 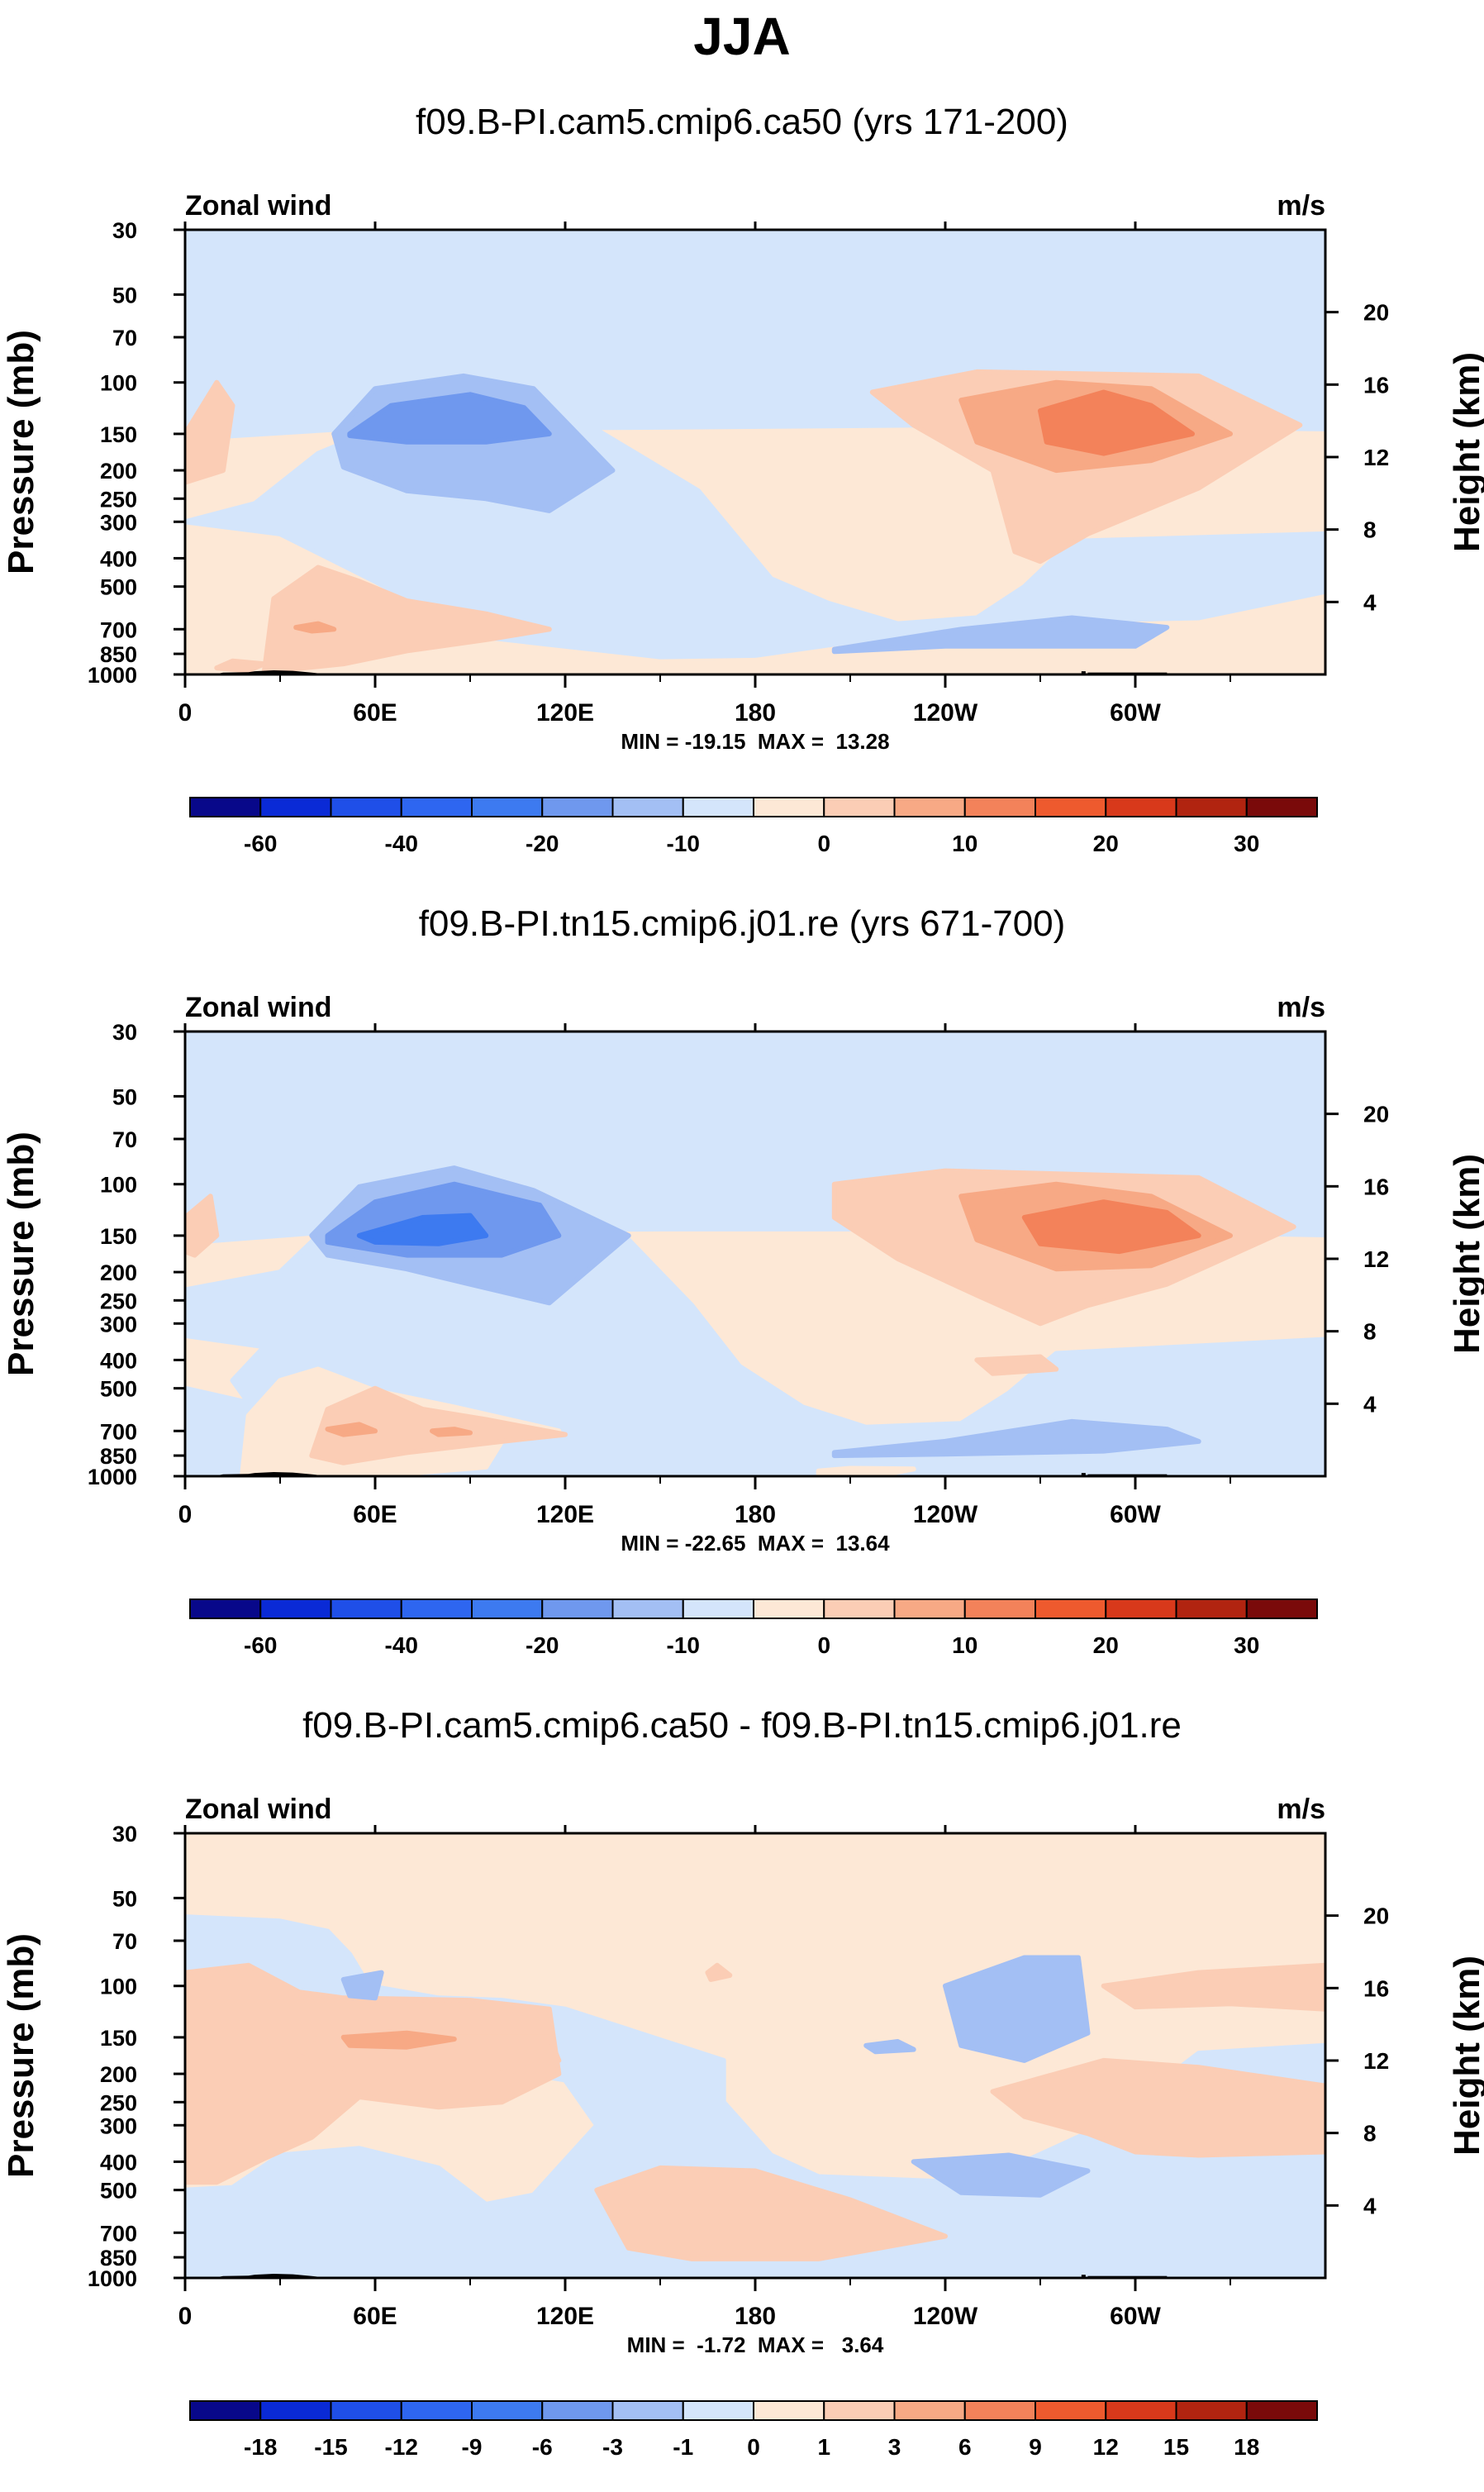 What do you see at coordinates (401, 1645) in the screenshot?
I see `colorbar-label: -40` at bounding box center [401, 1645].